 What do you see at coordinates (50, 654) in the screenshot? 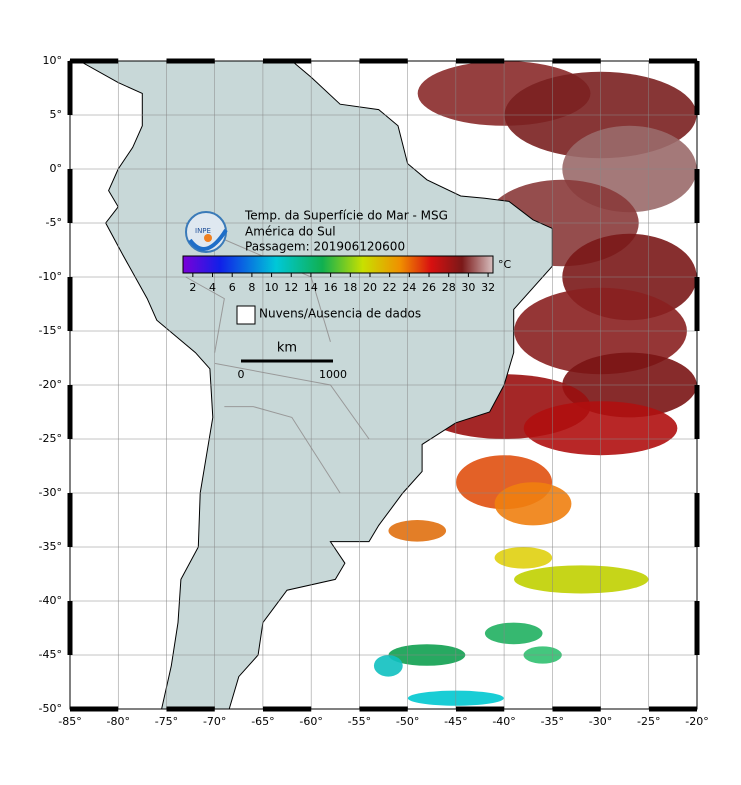
I see `y-tick-label: -45°` at bounding box center [50, 654].